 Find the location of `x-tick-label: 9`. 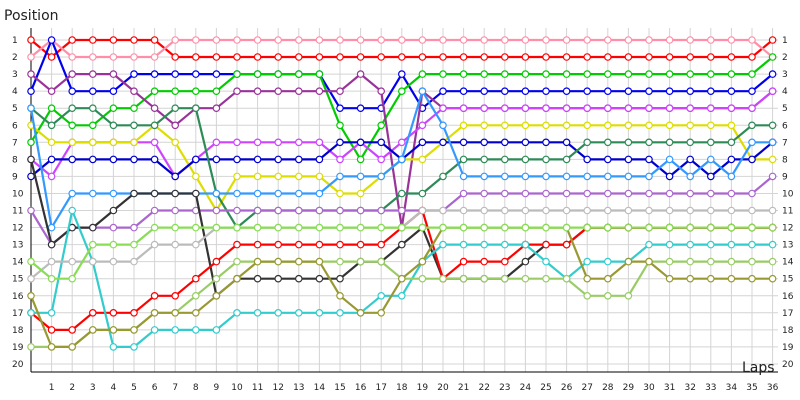

x-tick-label: 9 is located at coordinates (217, 388).